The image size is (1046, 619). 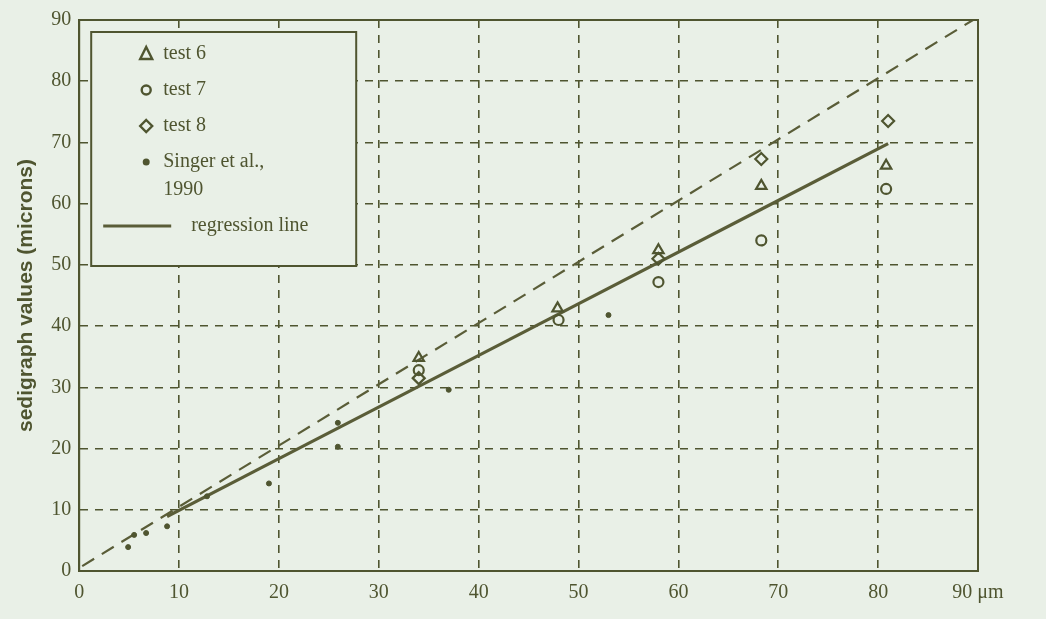 I want to click on x-tick-label: 50, so click(x=578, y=591).